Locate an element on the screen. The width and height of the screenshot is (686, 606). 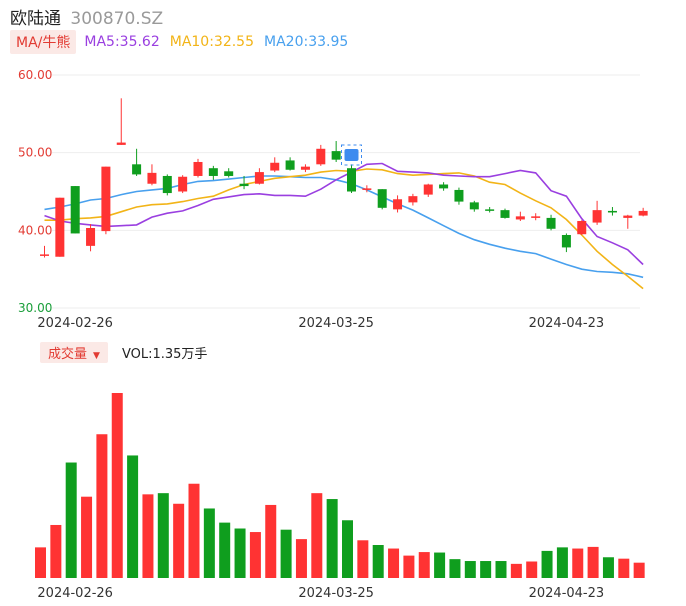
event-marker is located at coordinates (351, 155).